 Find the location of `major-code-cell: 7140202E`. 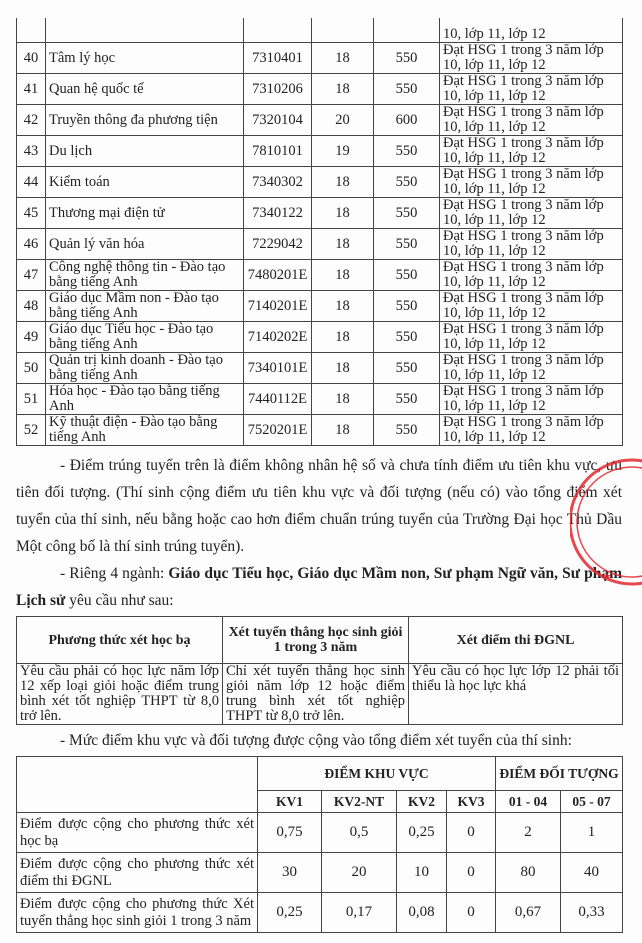

major-code-cell: 7140202E is located at coordinates (277, 337).